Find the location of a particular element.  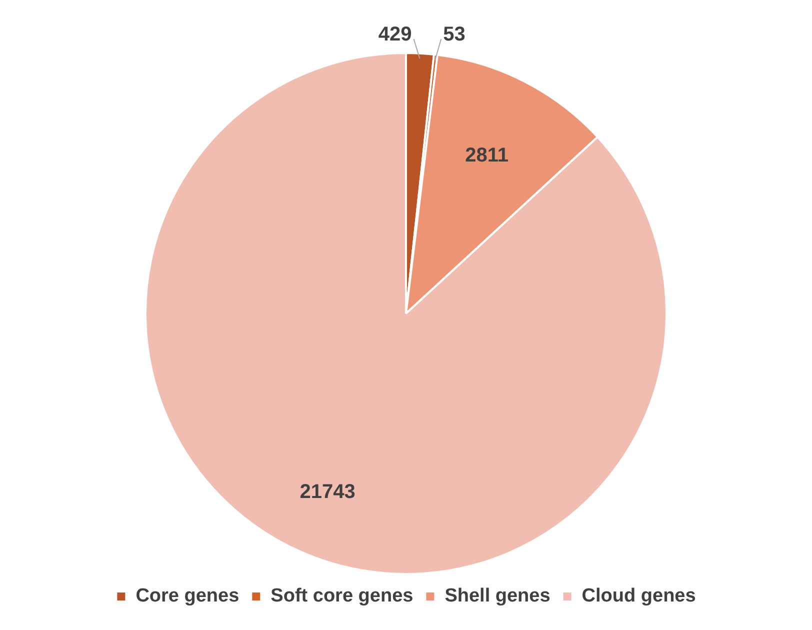

legend-label: Core genes is located at coordinates (188, 596).